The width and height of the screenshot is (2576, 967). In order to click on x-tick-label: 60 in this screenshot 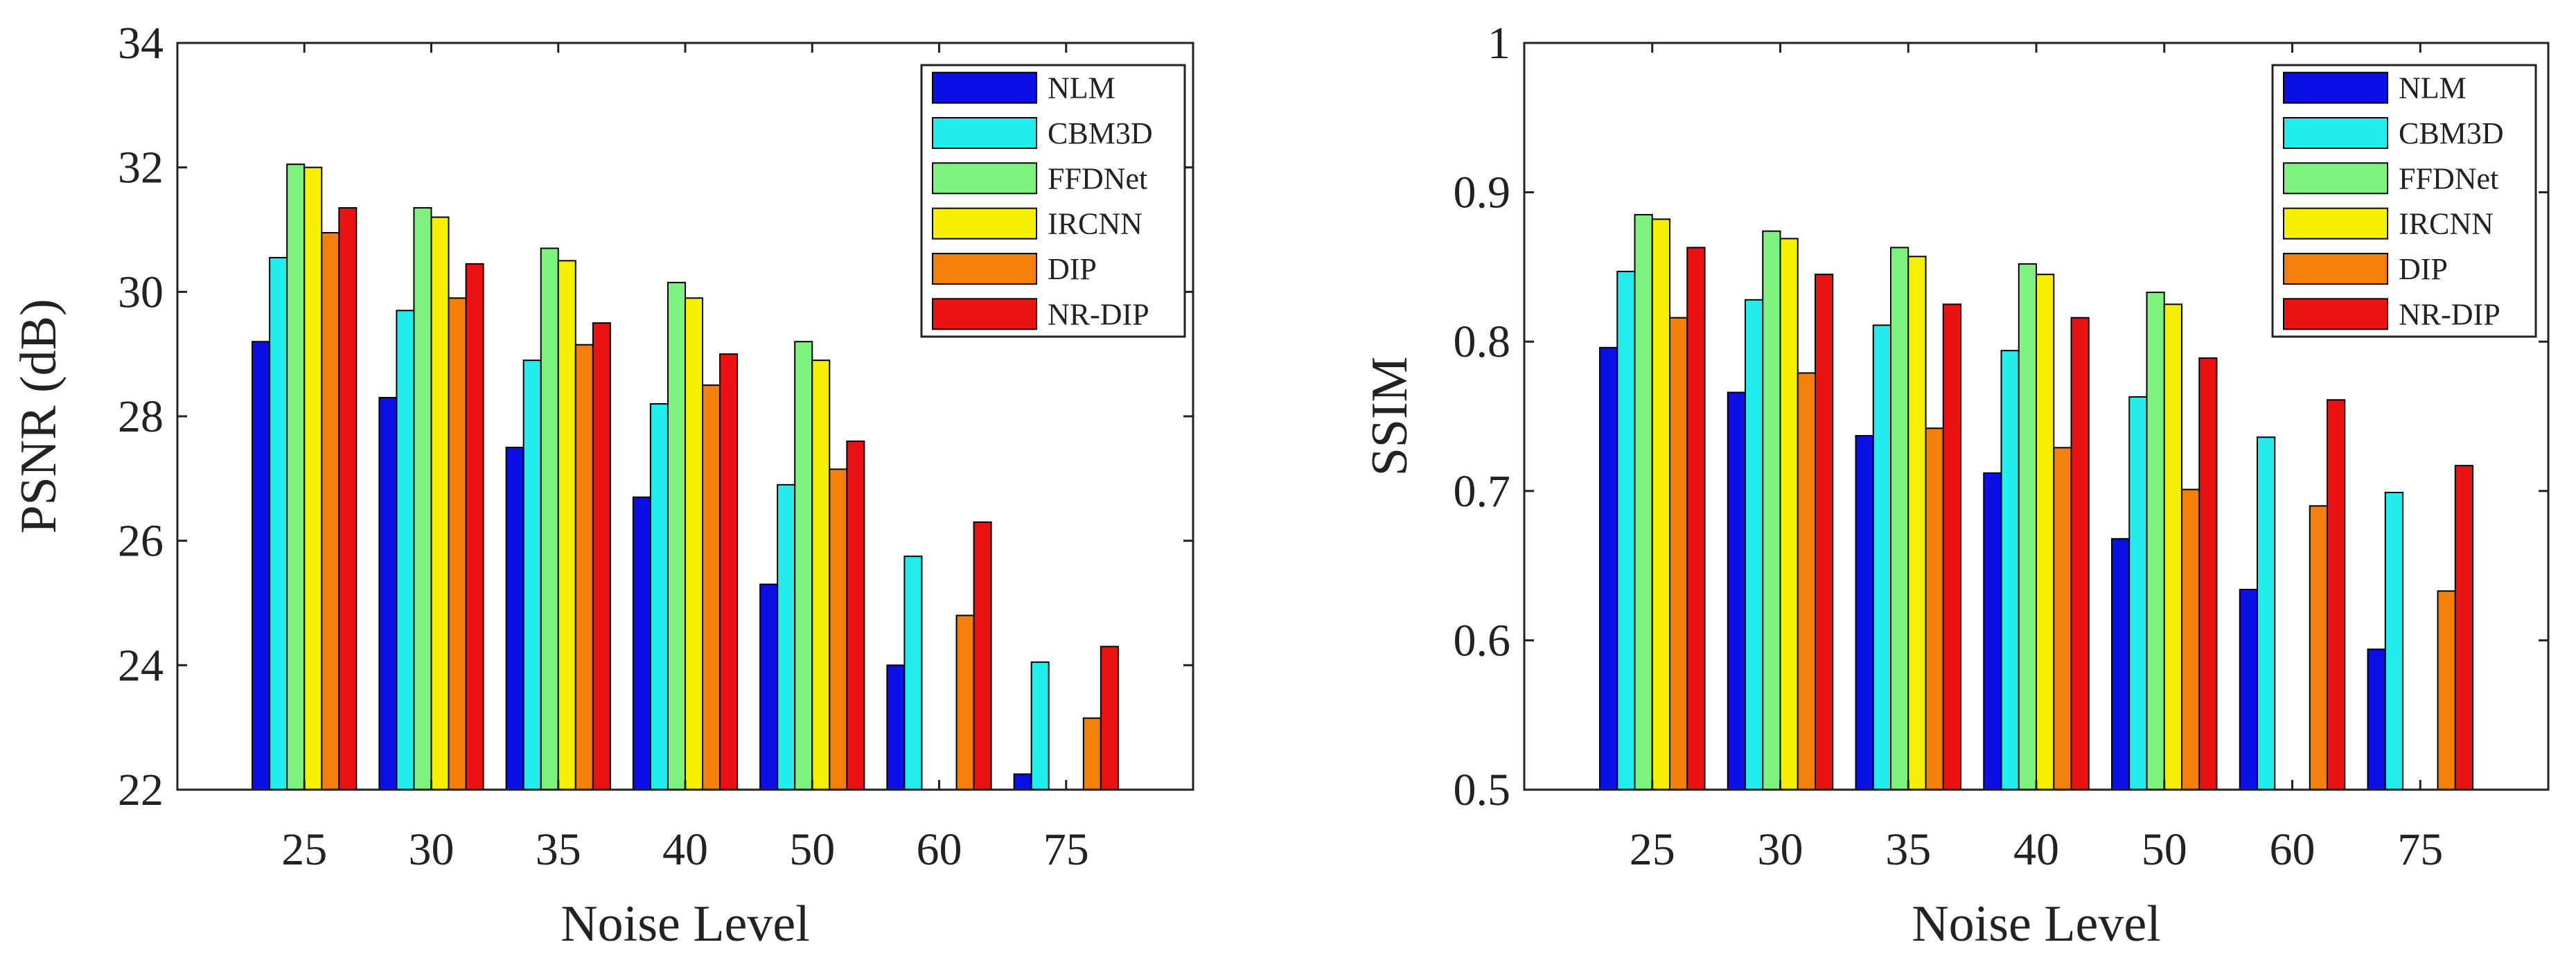, I will do `click(2292, 849)`.